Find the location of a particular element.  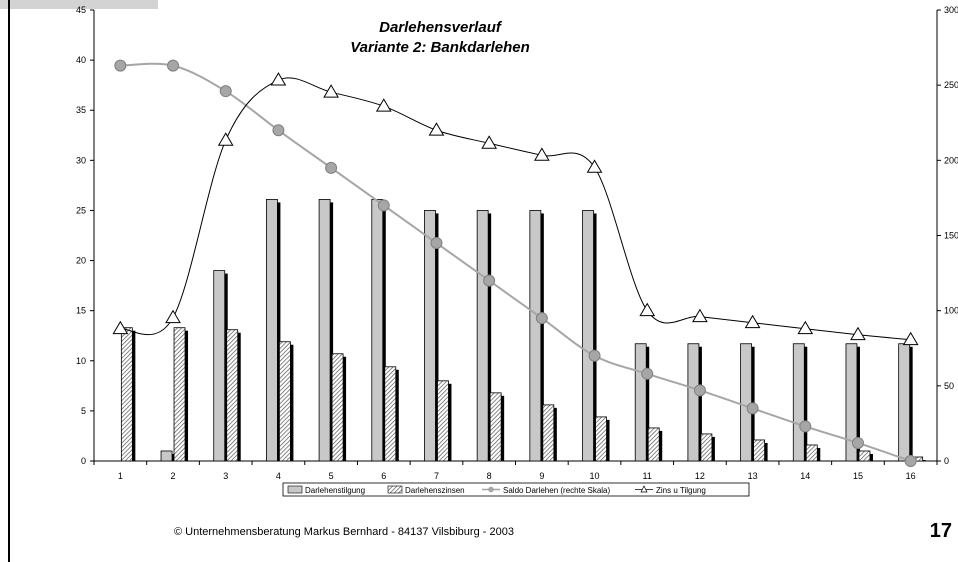

x-tick-label: 3 is located at coordinates (225, 476).